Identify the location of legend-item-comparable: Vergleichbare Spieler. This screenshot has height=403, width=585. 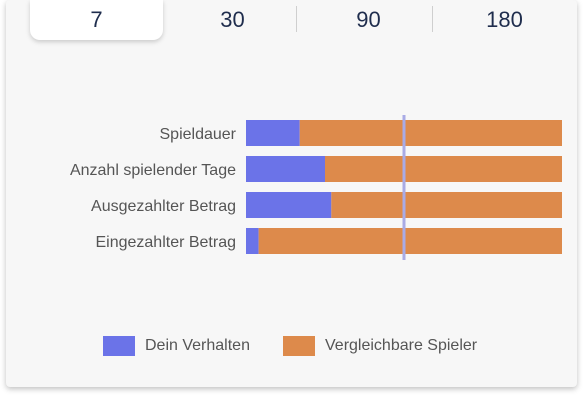
(380, 346).